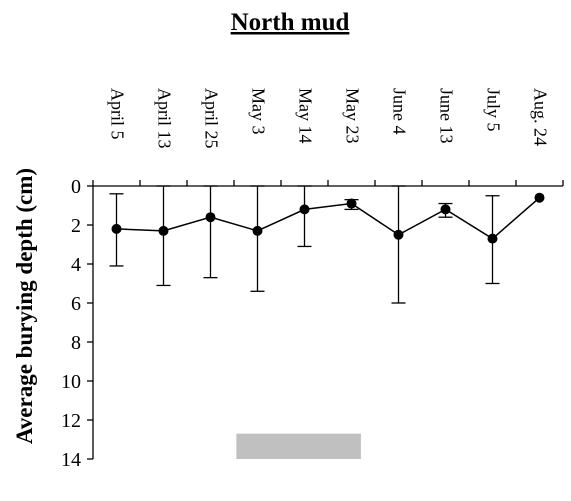  I want to click on shaded-band-layer, so click(298, 446).